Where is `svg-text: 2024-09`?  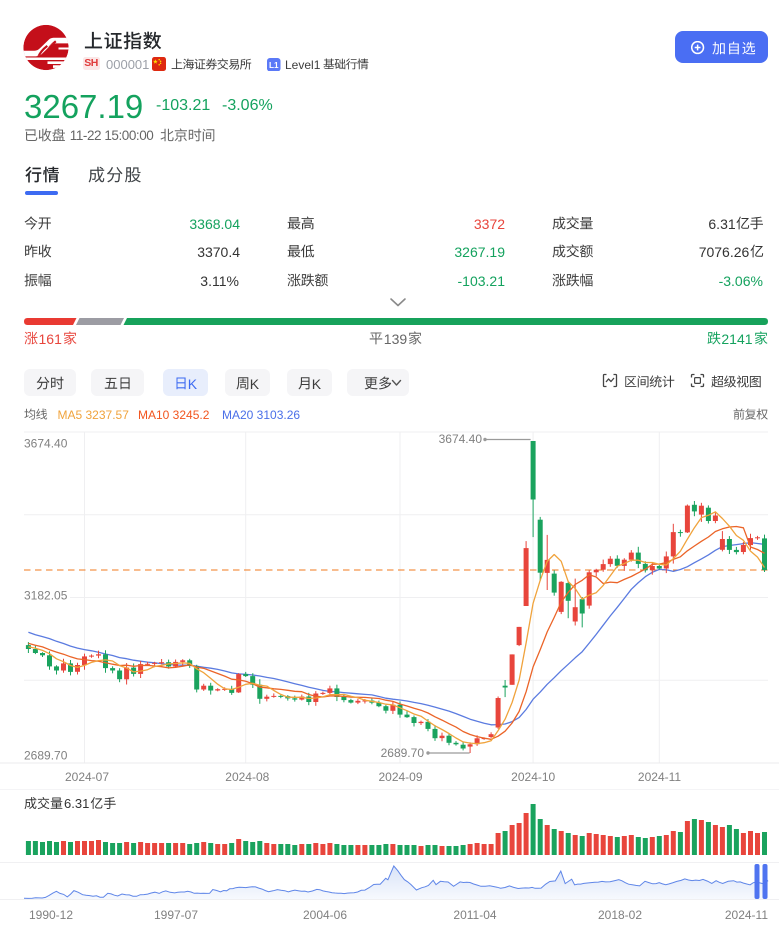
svg-text: 2024-09 is located at coordinates (400, 777).